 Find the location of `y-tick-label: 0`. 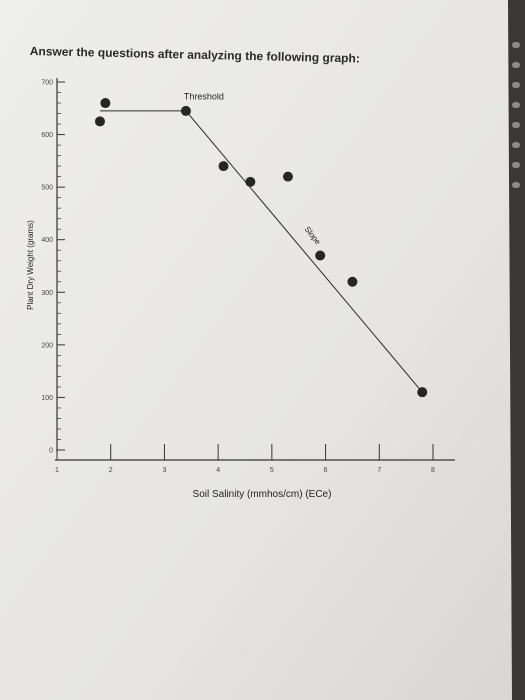

y-tick-label: 0 is located at coordinates (51, 451).